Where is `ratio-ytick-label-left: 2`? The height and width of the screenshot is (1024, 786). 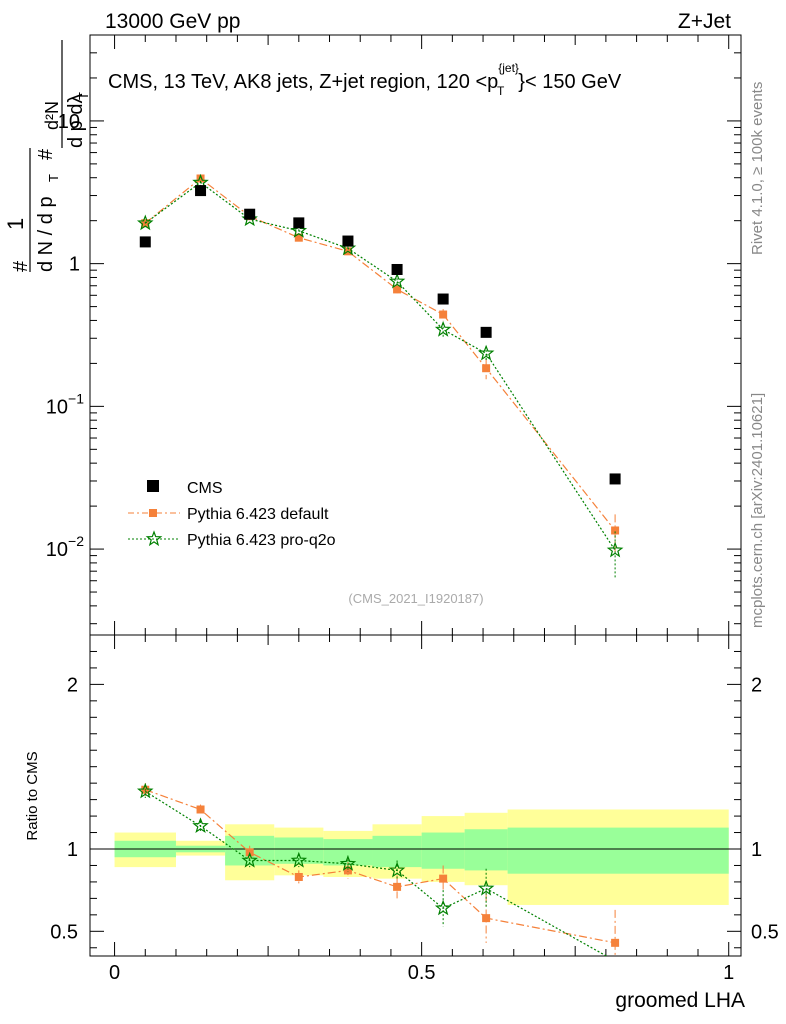
ratio-ytick-label-left: 2 is located at coordinates (72, 685).